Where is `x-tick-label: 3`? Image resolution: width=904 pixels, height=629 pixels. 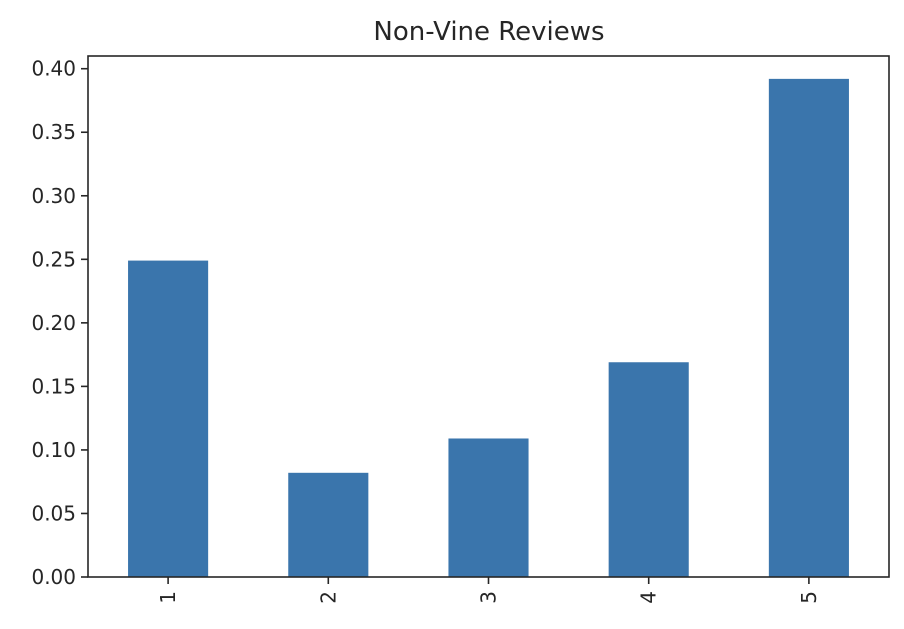 x-tick-label: 3 is located at coordinates (489, 597).